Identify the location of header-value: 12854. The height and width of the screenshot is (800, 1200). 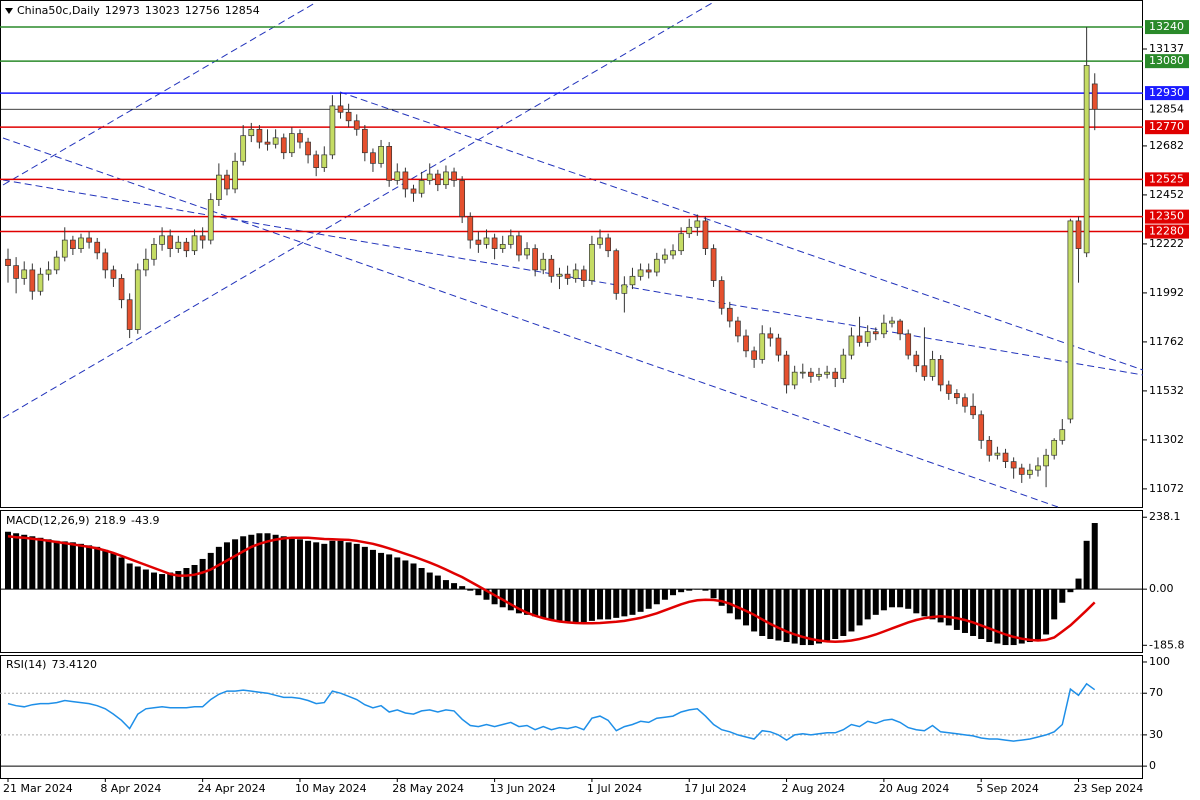
(242, 10).